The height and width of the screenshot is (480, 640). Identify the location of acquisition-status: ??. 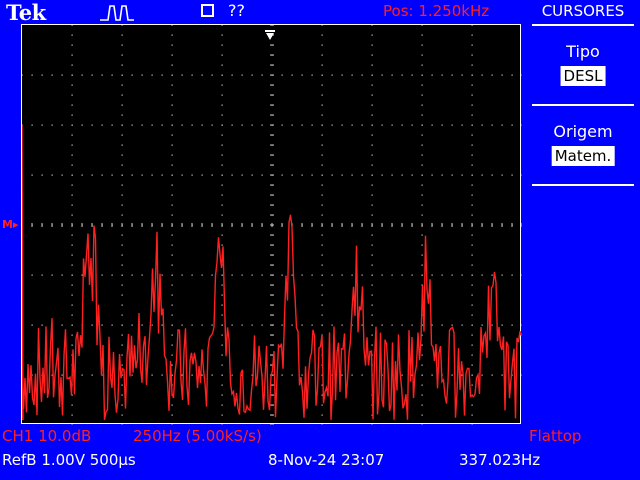
(236, 10).